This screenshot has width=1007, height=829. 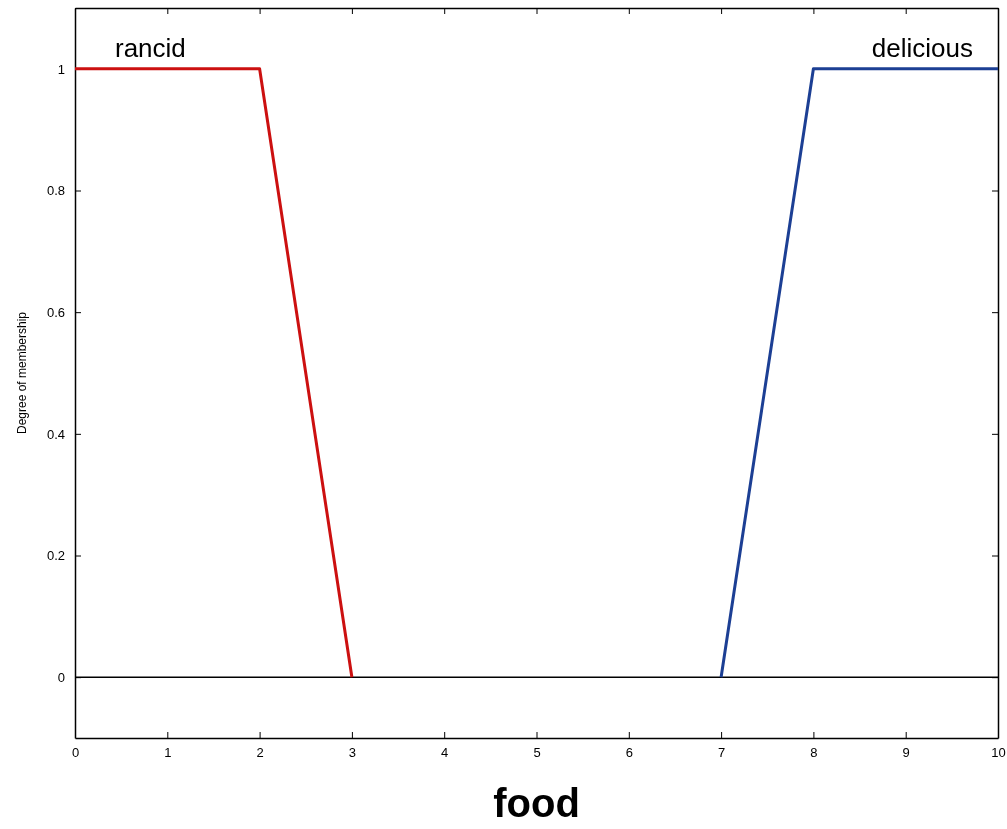 What do you see at coordinates (55, 556) in the screenshot?
I see `y-tick-label: 0.2` at bounding box center [55, 556].